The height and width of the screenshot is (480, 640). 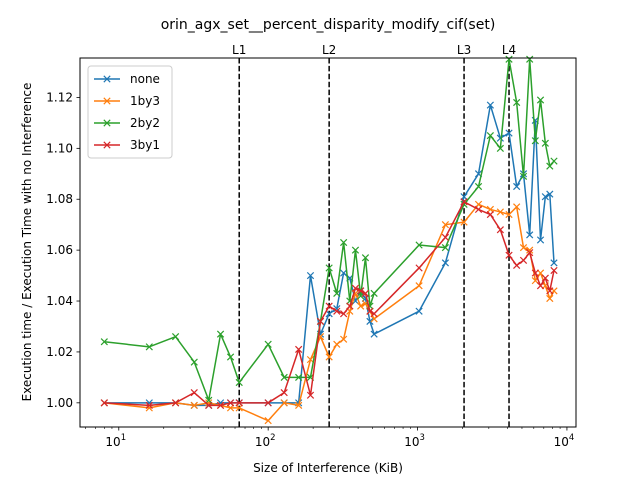 What do you see at coordinates (59, 97) in the screenshot?
I see `y-tick-label: 1.12` at bounding box center [59, 97].